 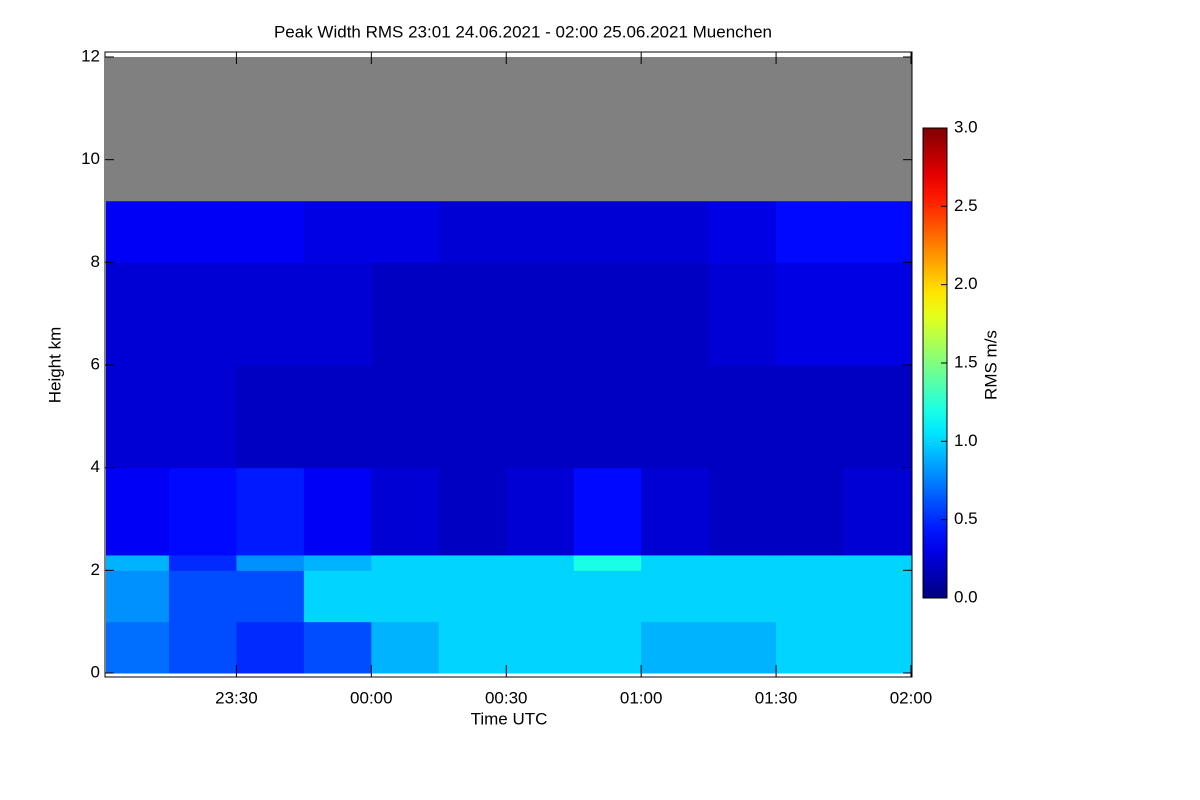 What do you see at coordinates (966, 205) in the screenshot?
I see `colorbar-tick-label: 2.5` at bounding box center [966, 205].